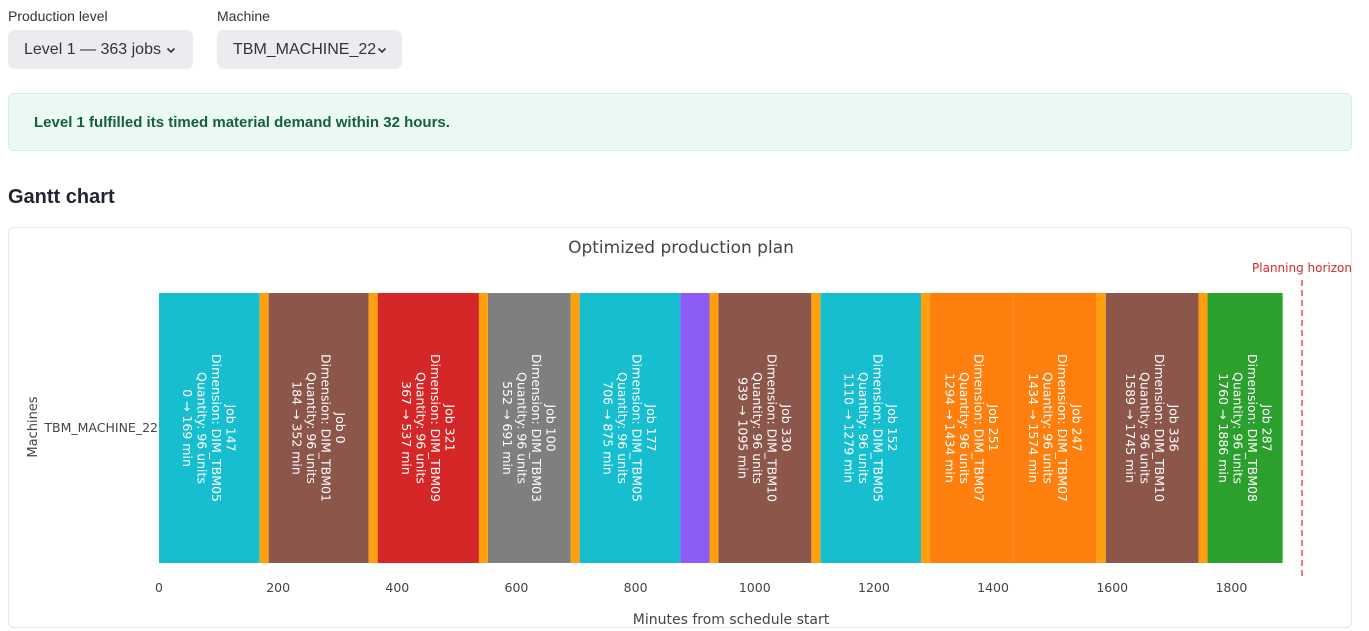 The height and width of the screenshot is (631, 1369). I want to click on job-label: 706 → 875 min, so click(608, 428).